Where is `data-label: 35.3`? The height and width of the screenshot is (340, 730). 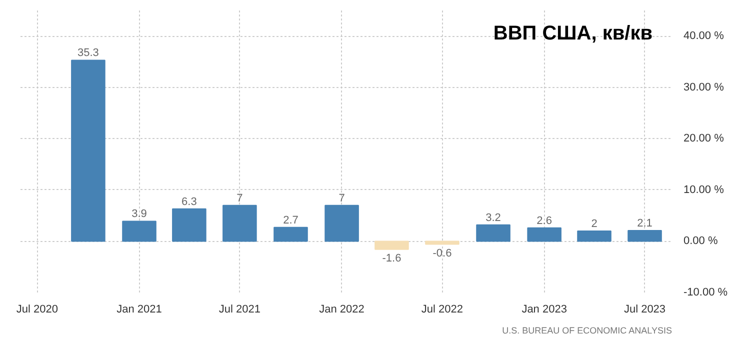
data-label: 35.3 is located at coordinates (88, 53).